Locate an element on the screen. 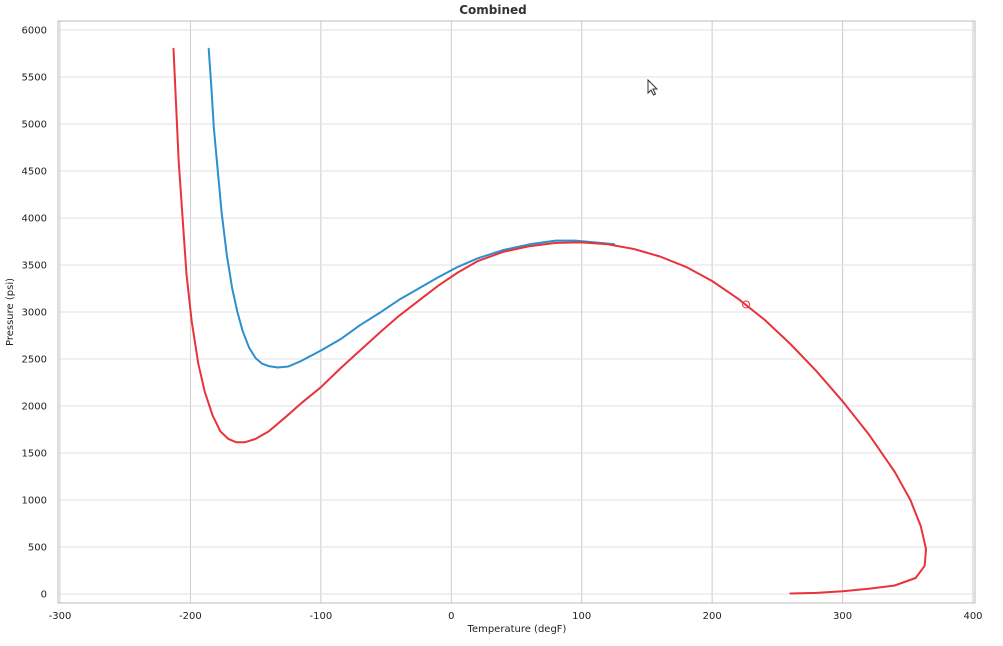 This screenshot has height=646, width=1003. chart-title: Combined is located at coordinates (493, 10).